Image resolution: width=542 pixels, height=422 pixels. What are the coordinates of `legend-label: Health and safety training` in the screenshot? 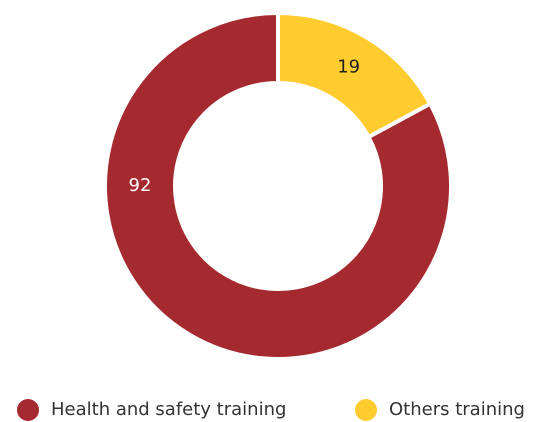 It's located at (168, 409).